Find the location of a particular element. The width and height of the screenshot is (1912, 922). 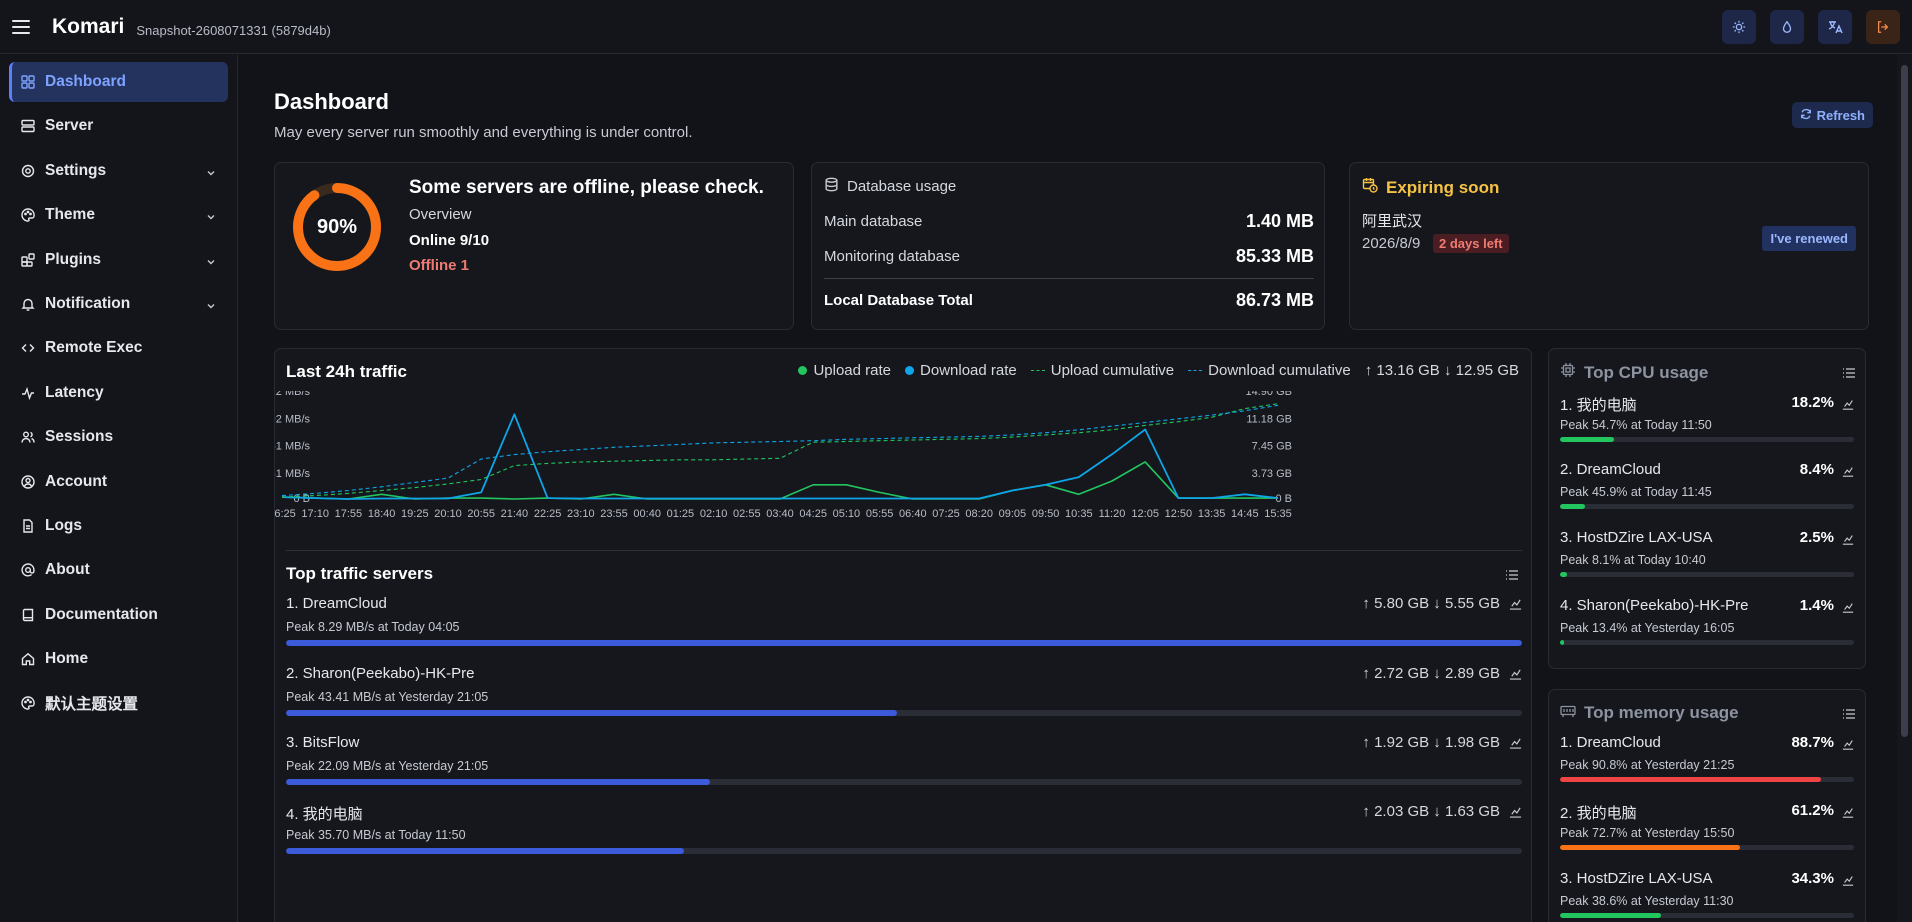

sun-icon is located at coordinates (1739, 27).